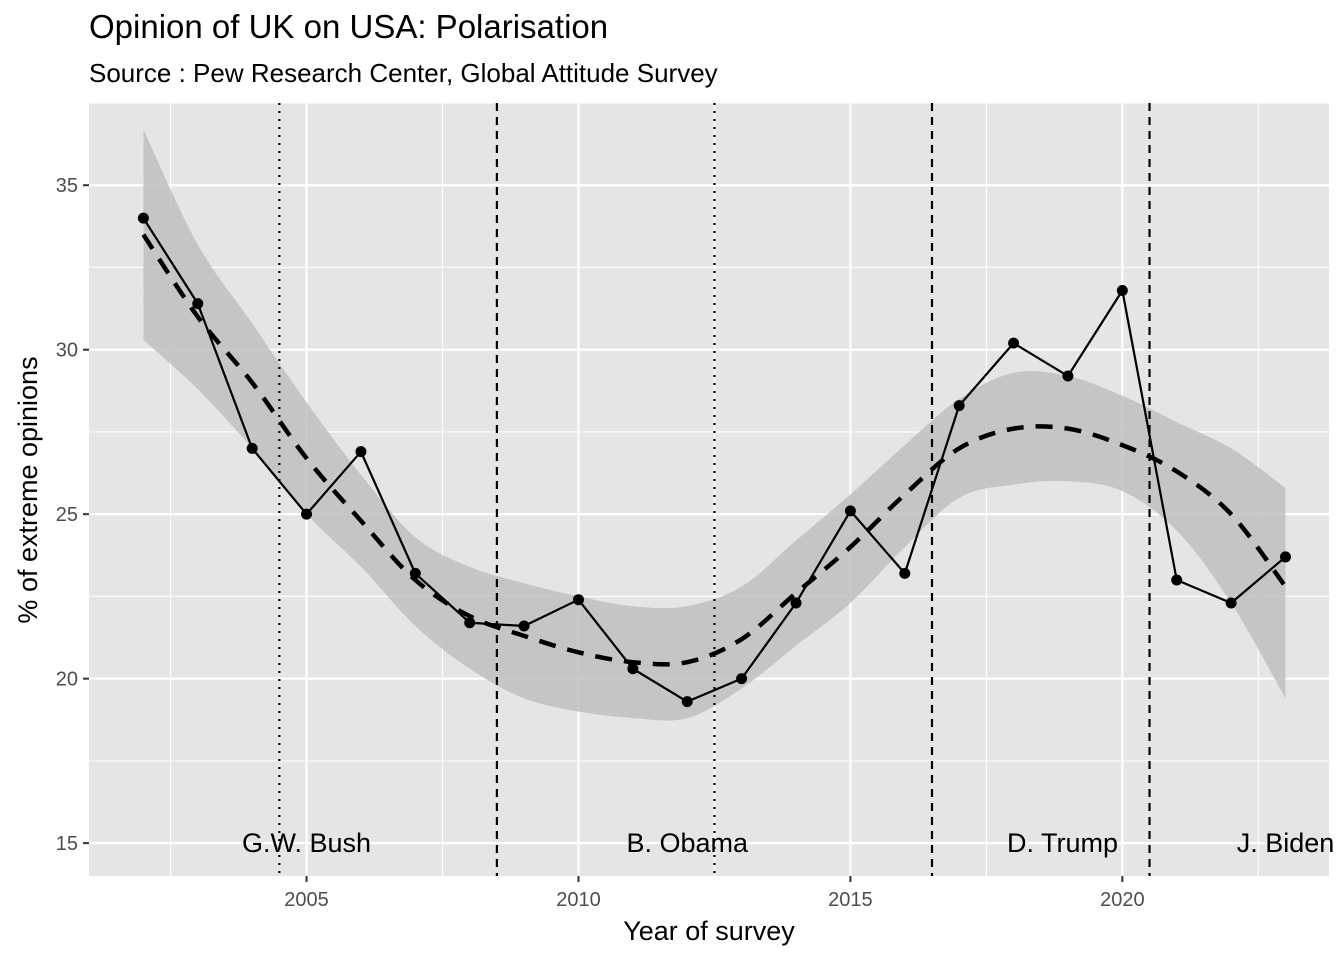 The width and height of the screenshot is (1344, 960). I want to click on y-tick-label: 20, so click(67, 680).